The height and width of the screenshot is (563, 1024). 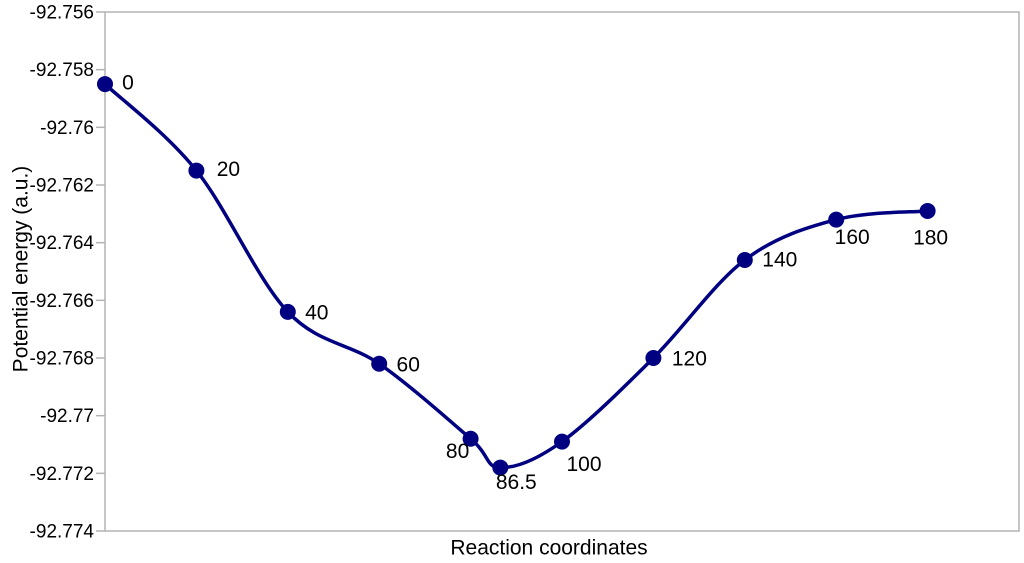 I want to click on data-point-label: 60, so click(x=408, y=364).